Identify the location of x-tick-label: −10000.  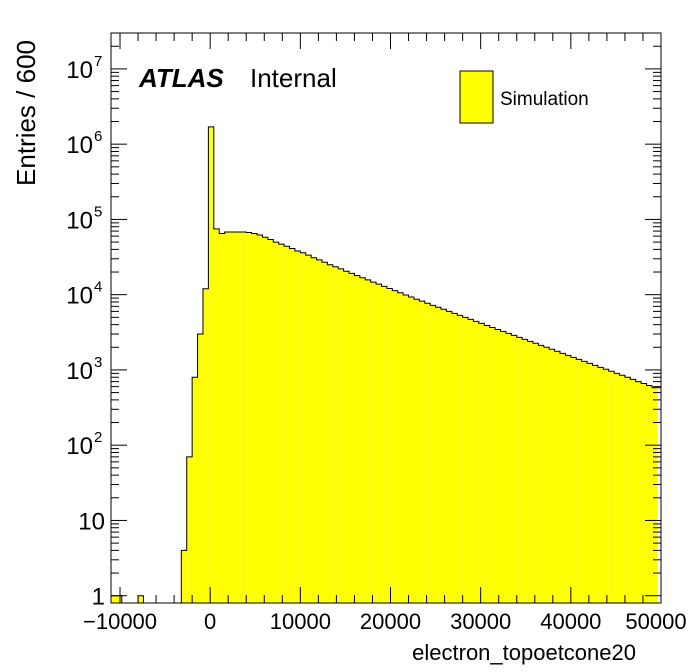
(120, 621).